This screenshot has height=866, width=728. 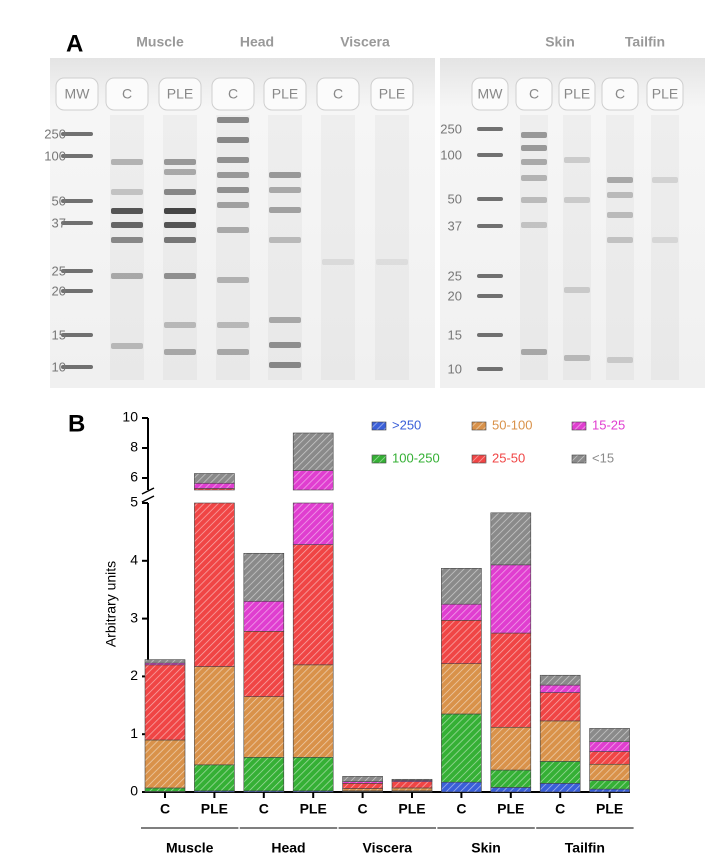 What do you see at coordinates (160, 42) in the screenshot?
I see `tissue-label: Muscle` at bounding box center [160, 42].